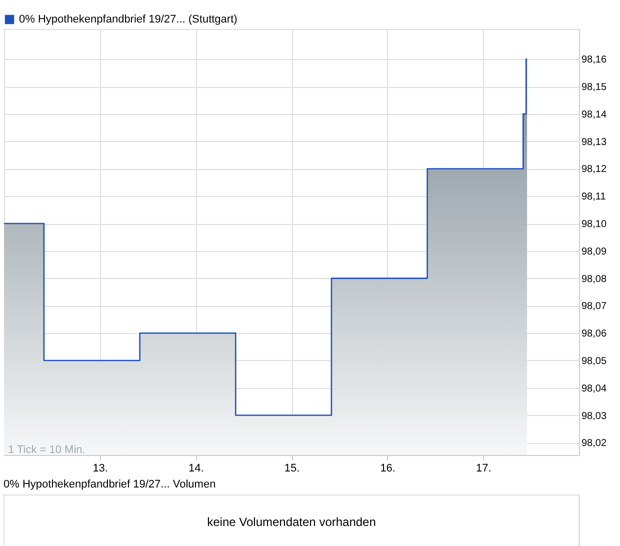 Image resolution: width=620 pixels, height=546 pixels. I want to click on y-tick-label: 98,15, so click(594, 88).